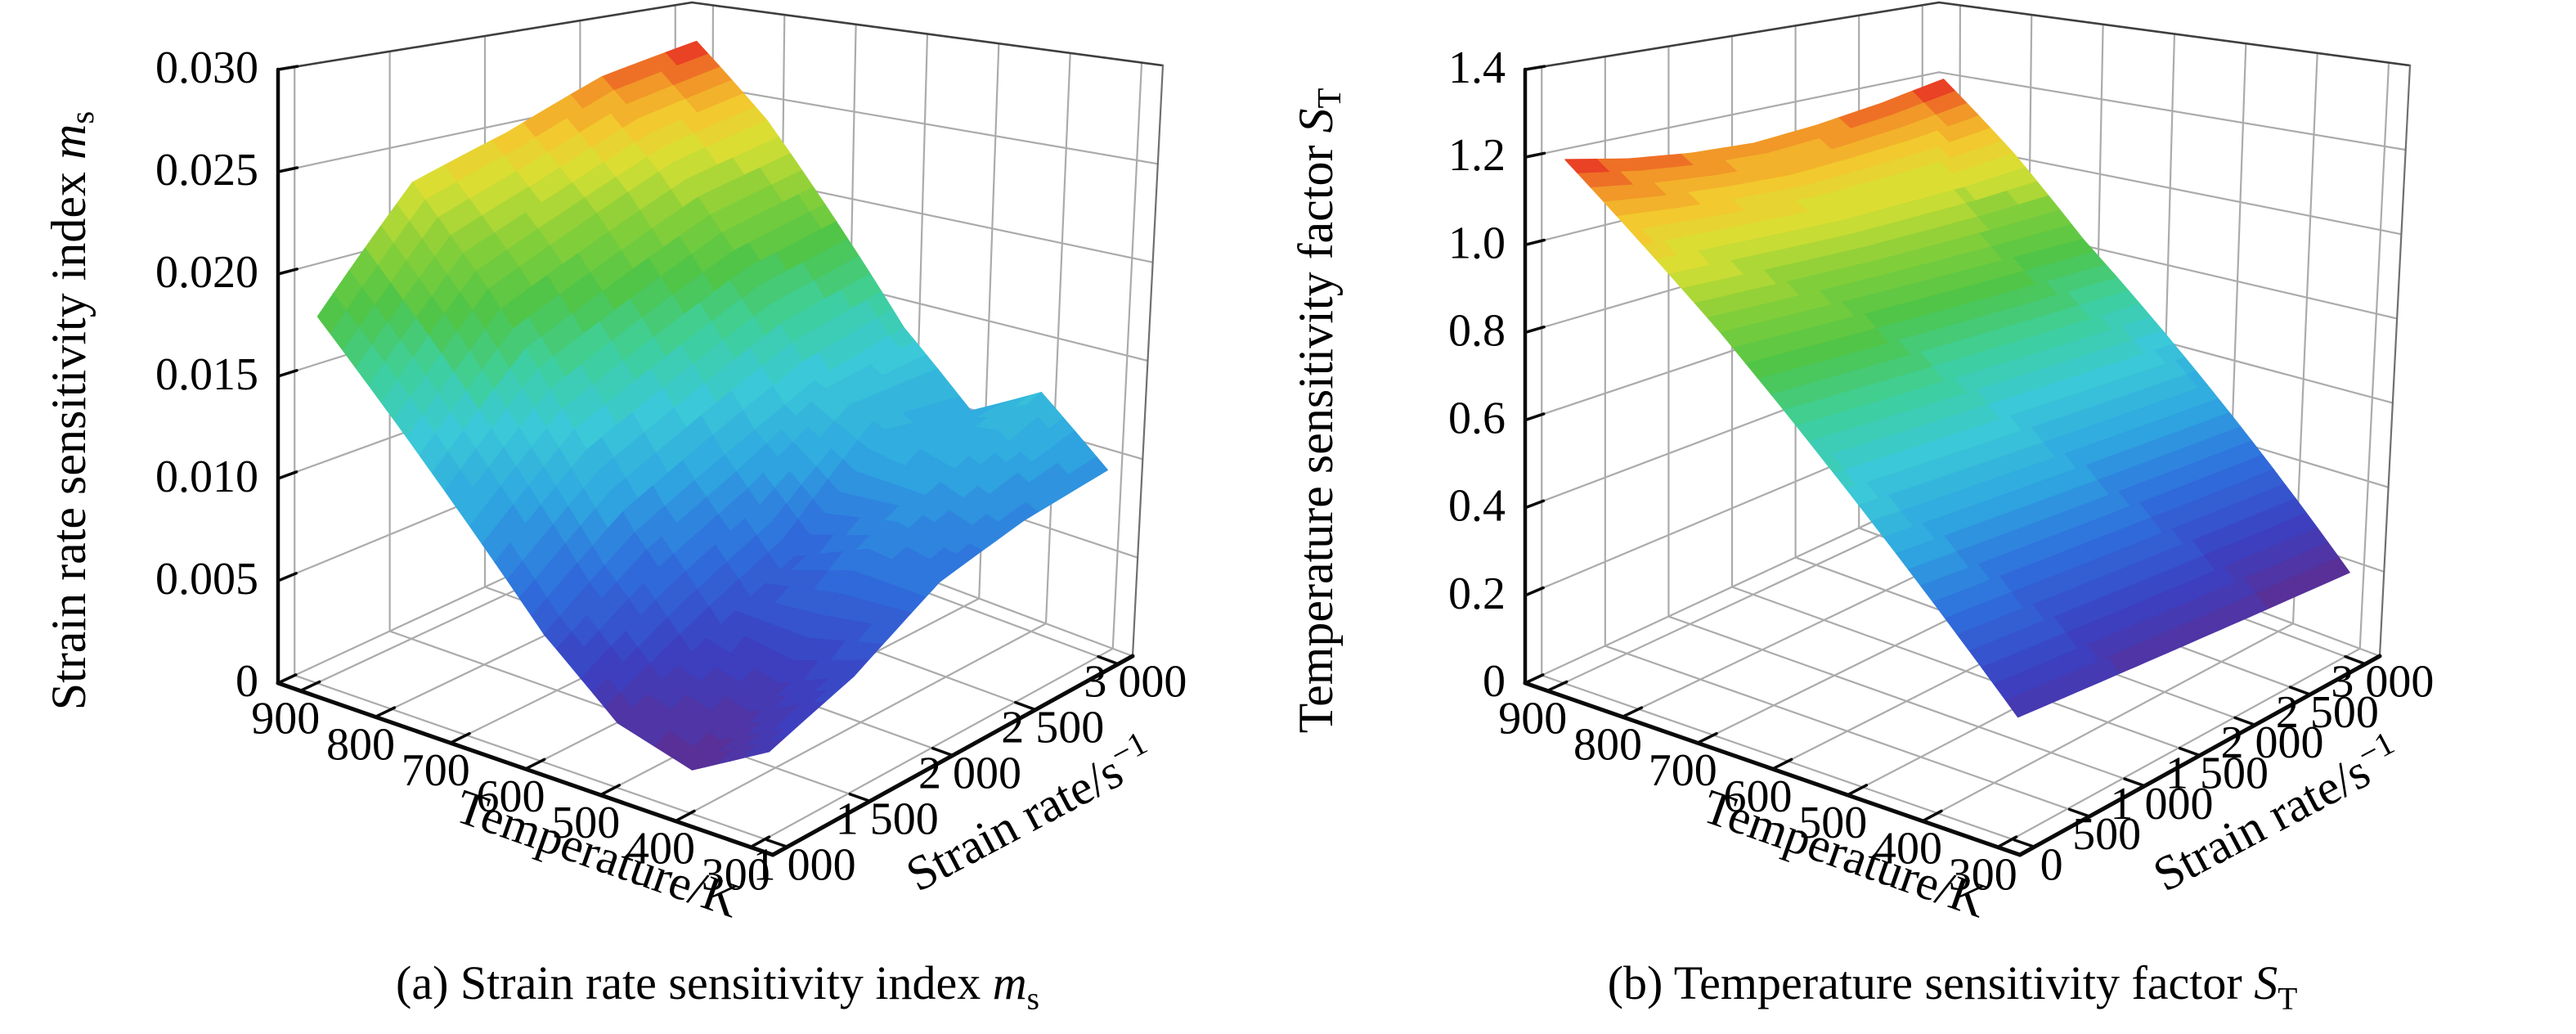  I want to click on z-tick-label: 0.030, so click(207, 68).